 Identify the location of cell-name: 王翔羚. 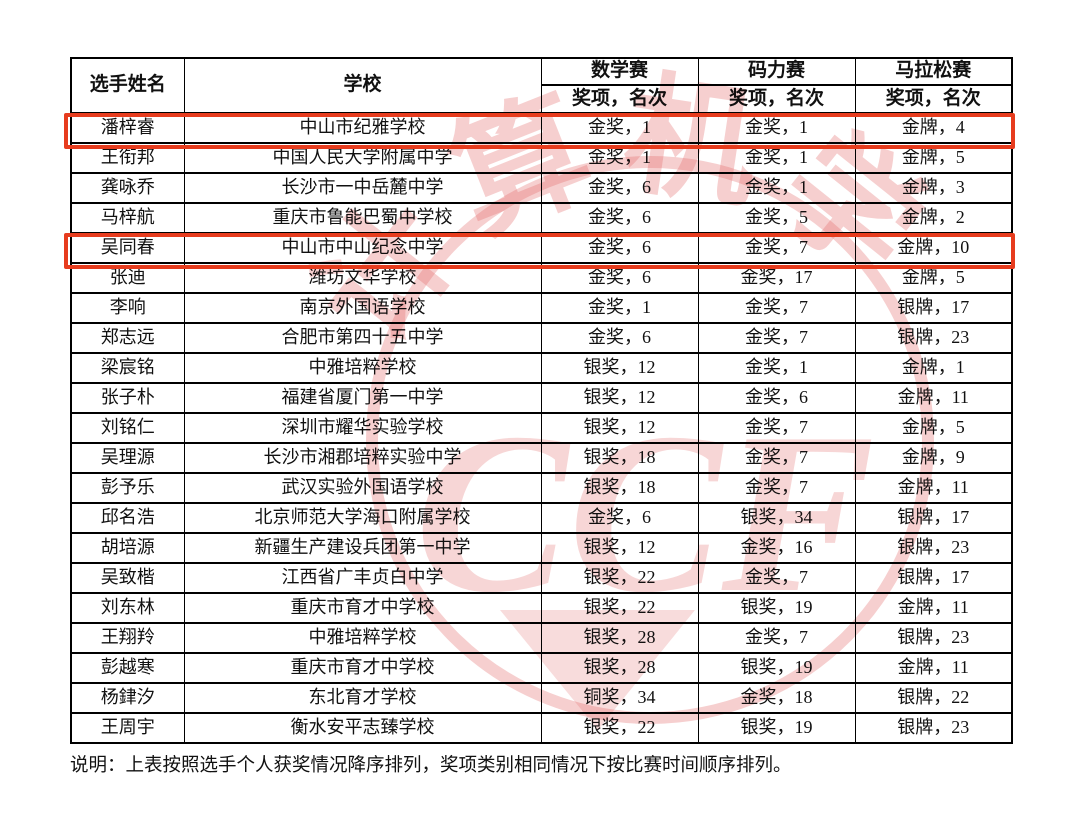
(127, 638).